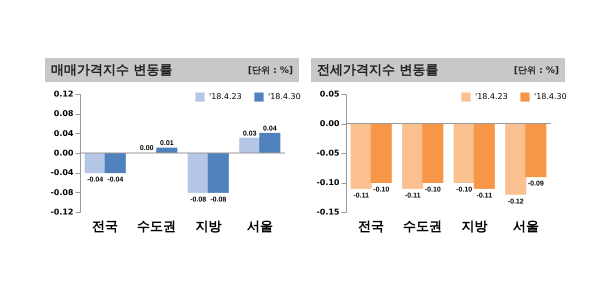 The width and height of the screenshot is (600, 308). What do you see at coordinates (62, 173) in the screenshot?
I see `y-tick-label: -0.04` at bounding box center [62, 173].